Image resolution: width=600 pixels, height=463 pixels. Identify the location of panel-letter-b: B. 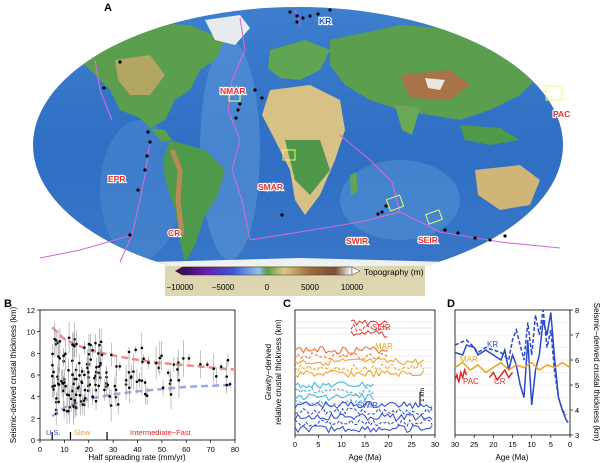
(8, 304).